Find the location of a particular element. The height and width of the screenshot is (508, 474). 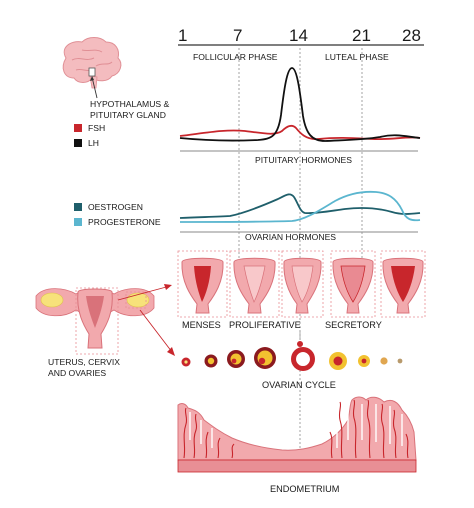

day-1-label: 1 is located at coordinates (182, 35).